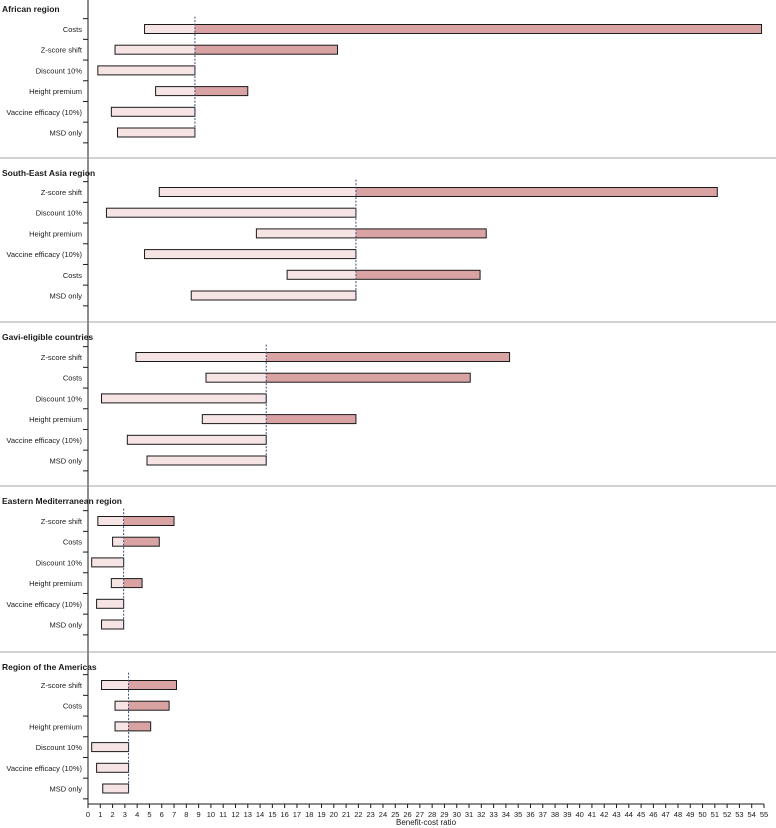 This screenshot has width=776, height=828. What do you see at coordinates (592, 814) in the screenshot?
I see `x-tick-label: 41` at bounding box center [592, 814].